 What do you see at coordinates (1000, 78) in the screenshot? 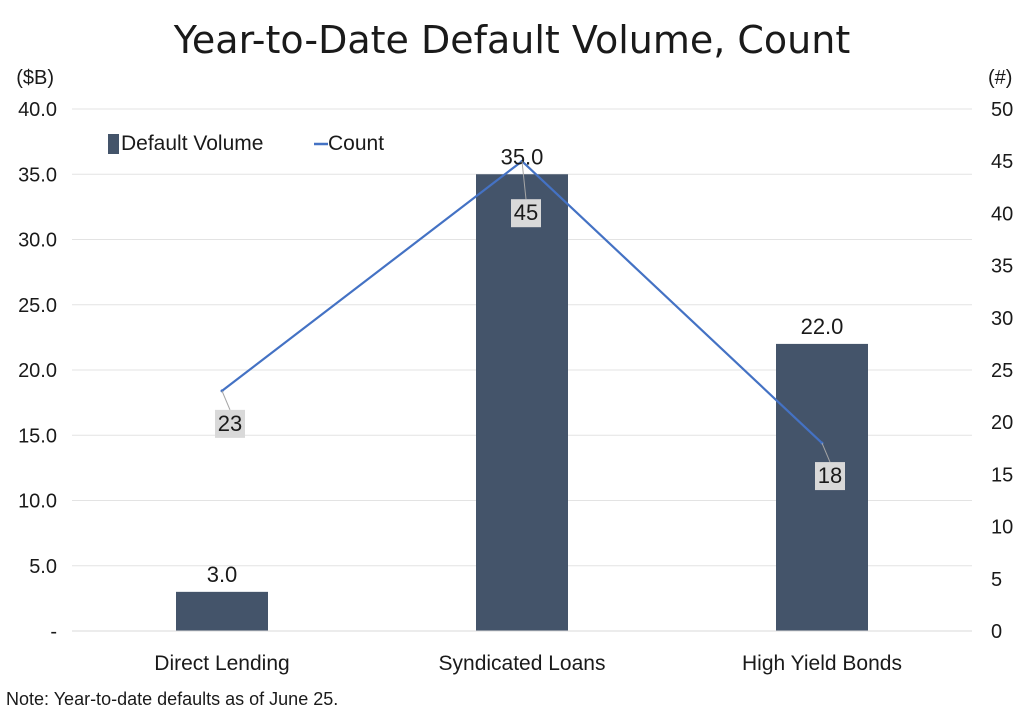
I see `y-right-unit-label: (#)` at bounding box center [1000, 78].